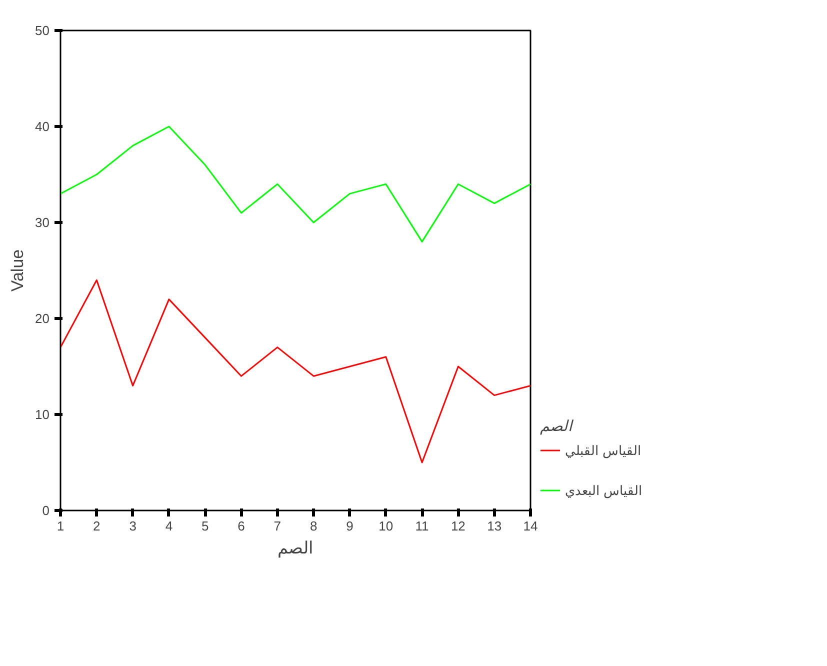  Describe the element at coordinates (42, 30) in the screenshot. I see `y-tick-label: 50` at that location.